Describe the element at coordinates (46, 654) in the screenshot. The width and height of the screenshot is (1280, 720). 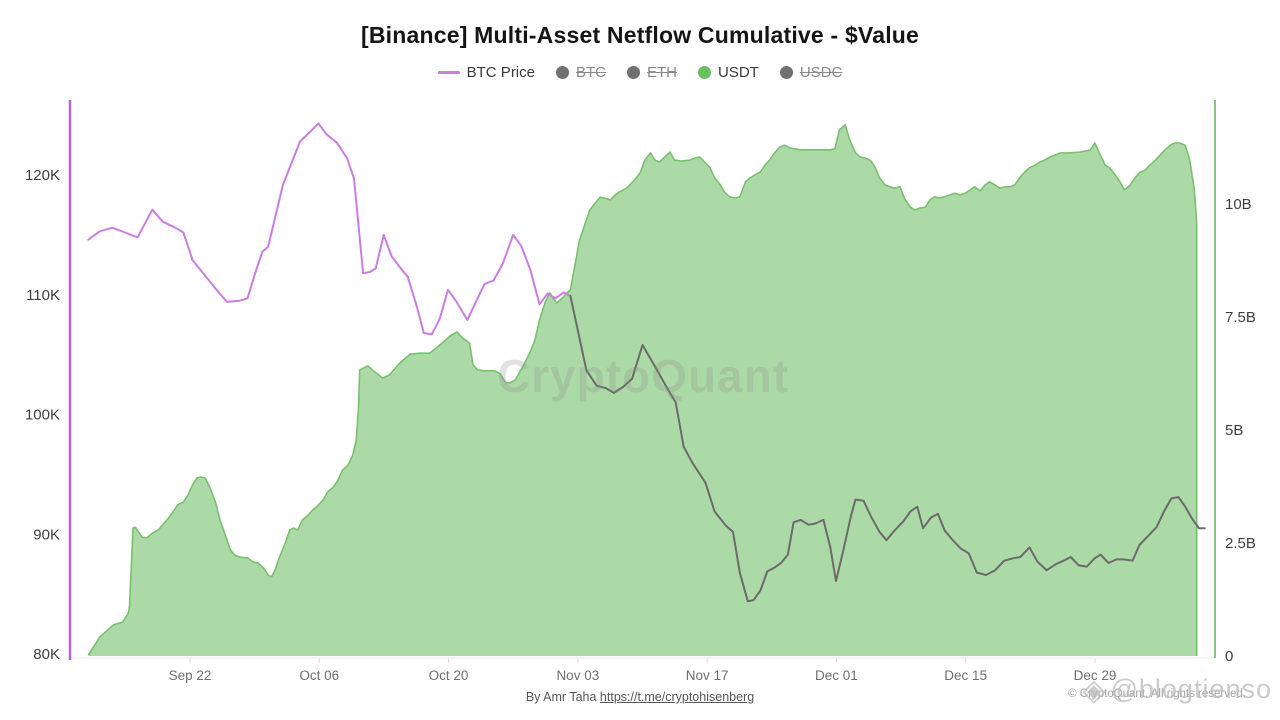
I see `y-axis-left-tick-label: 80K` at that location.